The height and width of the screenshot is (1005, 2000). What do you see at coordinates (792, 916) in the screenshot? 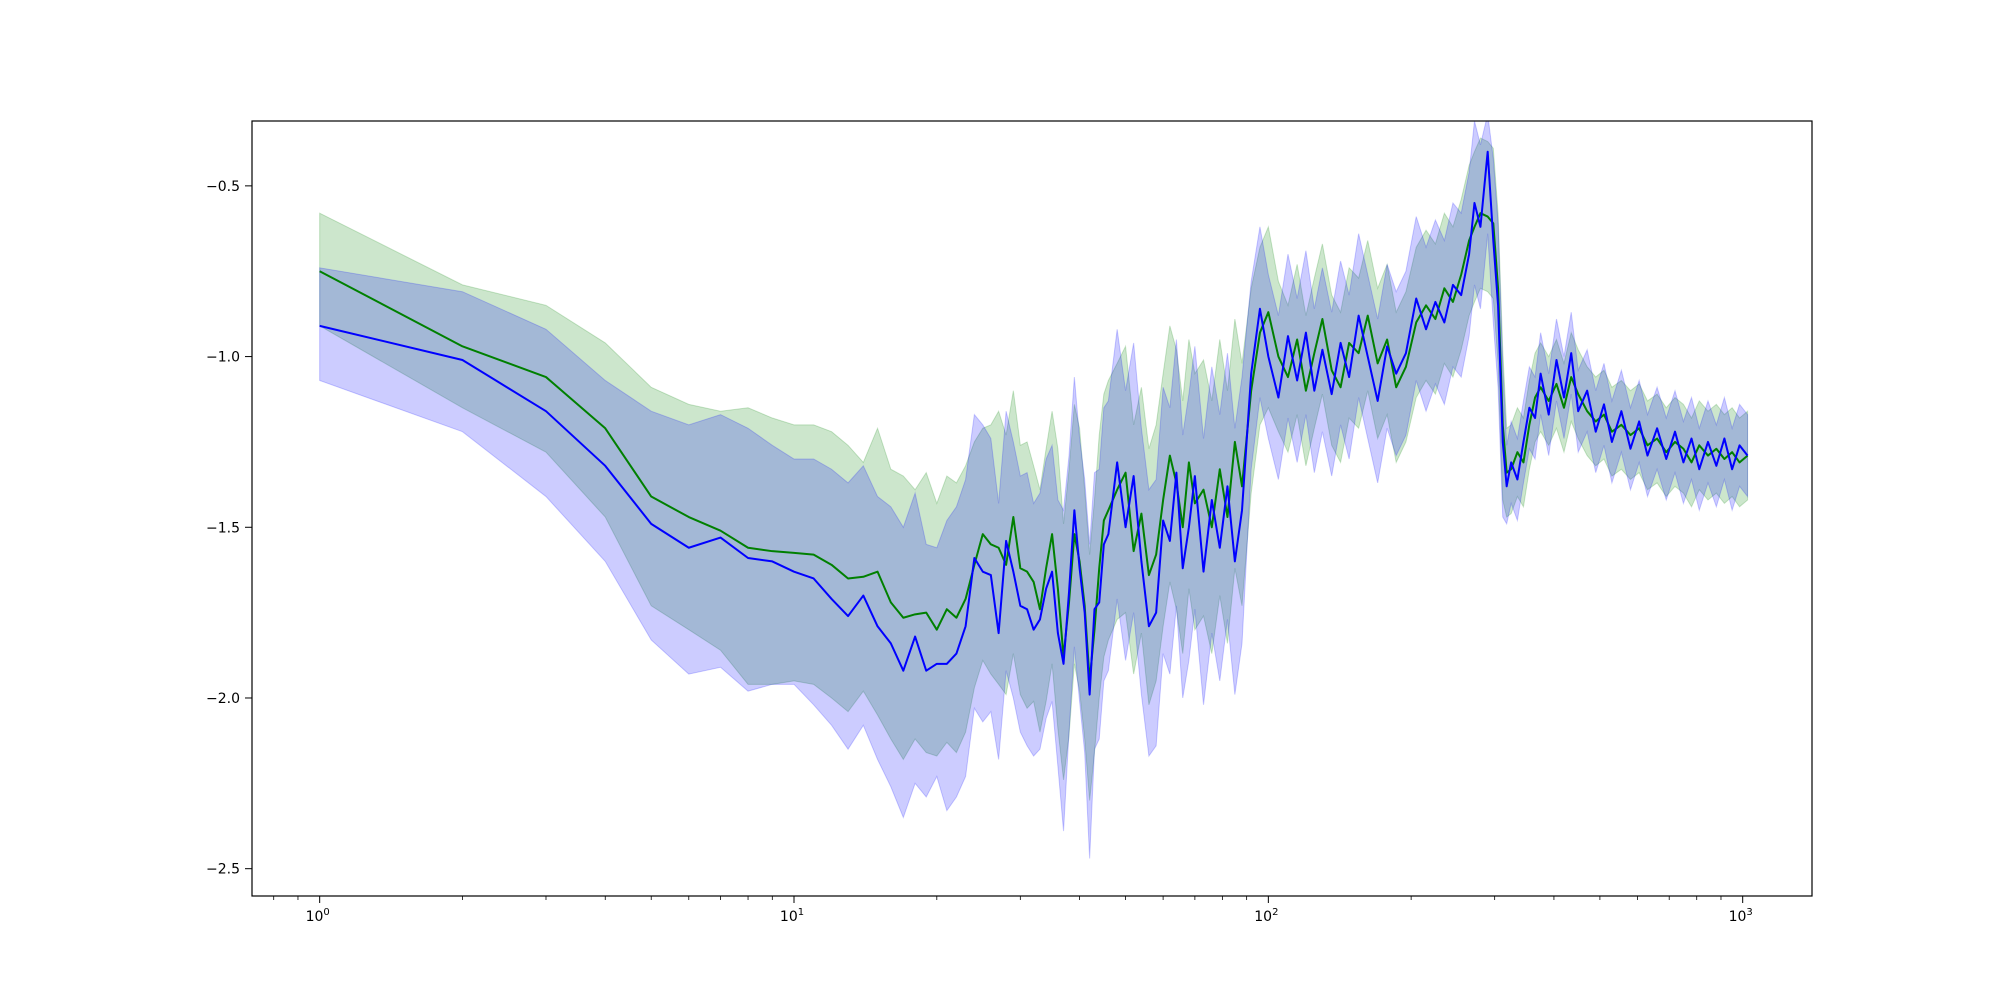
I see `x-tick-label: 101` at bounding box center [792, 916].